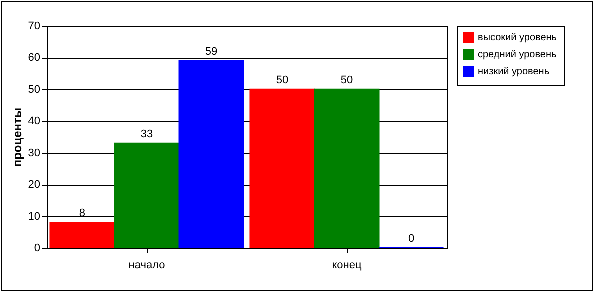 The width and height of the screenshot is (596, 294). I want to click on y-tick-label: 70, so click(34, 26).